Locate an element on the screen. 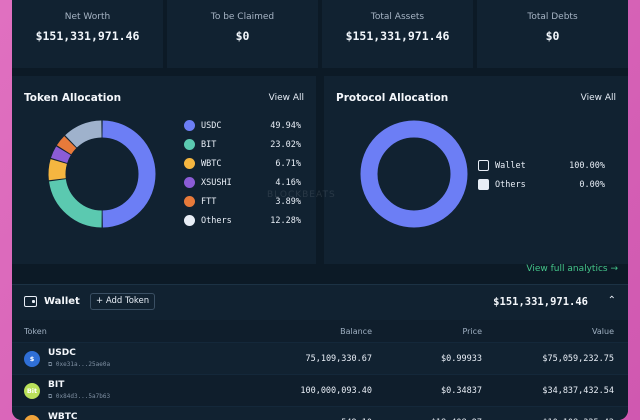 The height and width of the screenshot is (420, 640). protocol-allocation-slice is located at coordinates (414, 174).